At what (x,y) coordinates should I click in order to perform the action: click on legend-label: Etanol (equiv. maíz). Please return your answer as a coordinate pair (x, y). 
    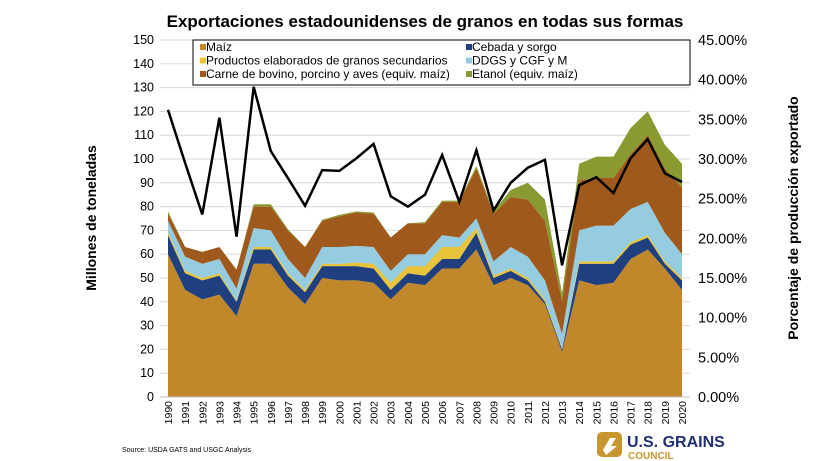
    Looking at the image, I should click on (525, 74).